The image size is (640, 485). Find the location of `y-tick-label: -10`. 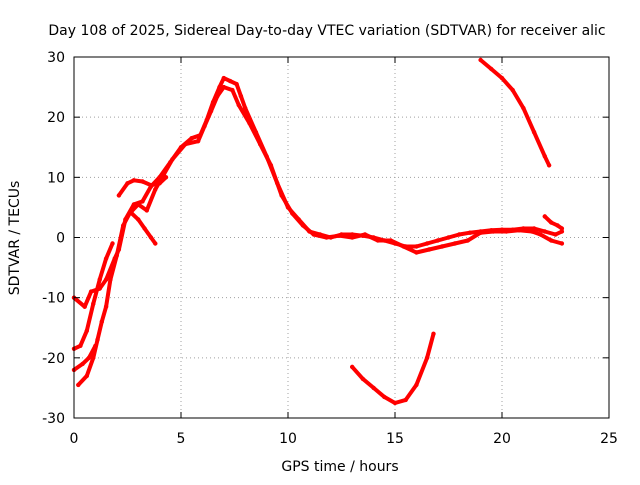

y-tick-label: -10 is located at coordinates (53, 299).